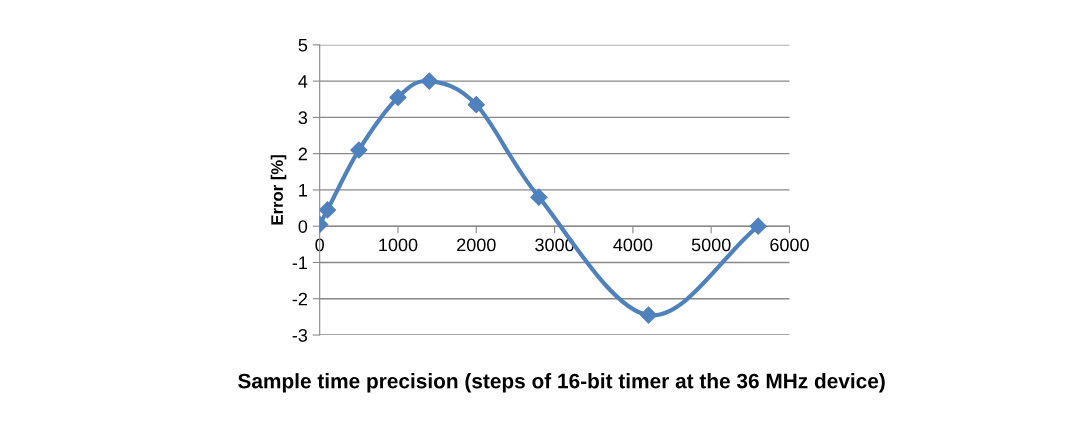 The width and height of the screenshot is (1080, 423). Describe the element at coordinates (476, 245) in the screenshot. I see `x-tick-label: 2000` at that location.